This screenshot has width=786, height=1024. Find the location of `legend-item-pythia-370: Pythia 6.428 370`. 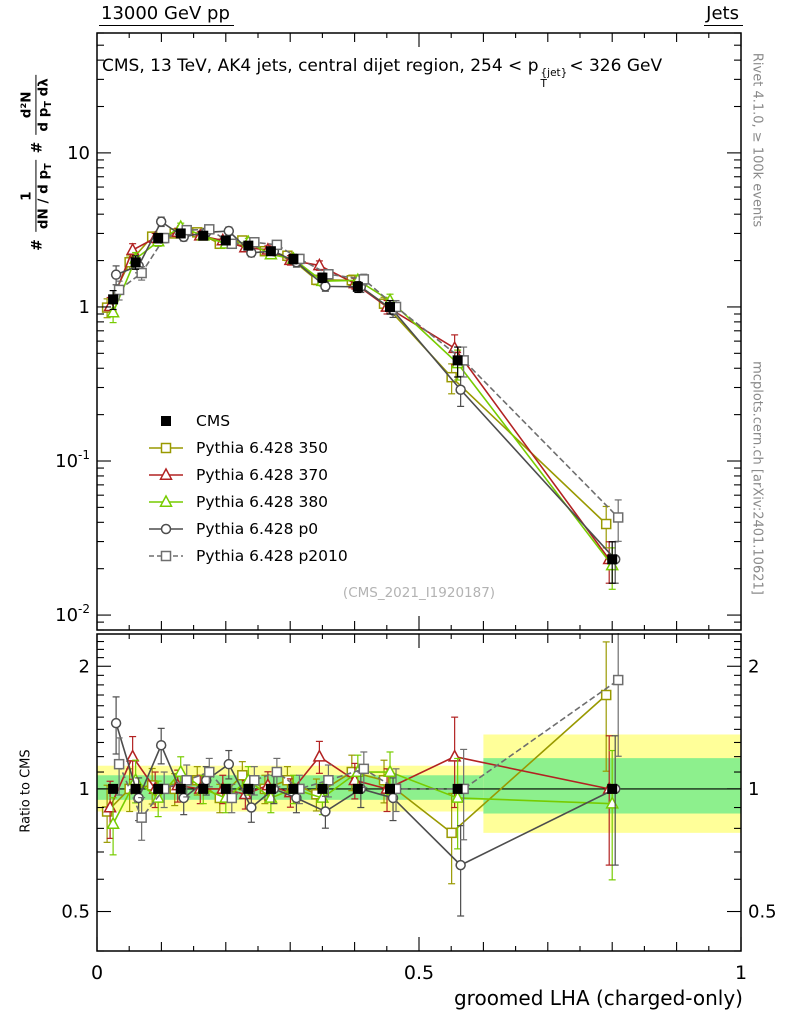

legend-item-pythia-370: Pythia 6.428 370 is located at coordinates (247, 474).